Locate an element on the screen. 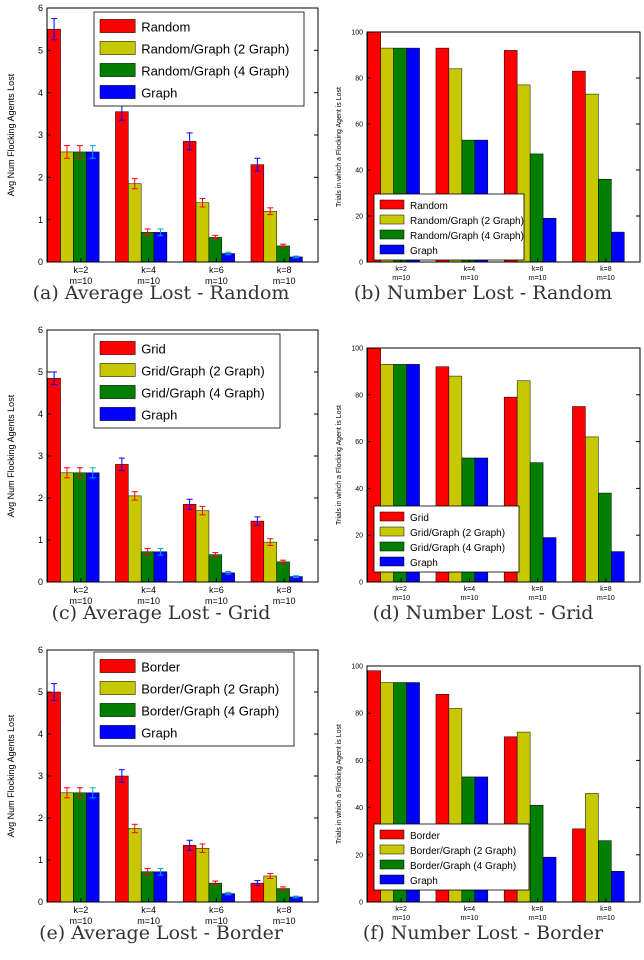 The height and width of the screenshot is (960, 644). legend-label: Border/Graph (4 Graph) is located at coordinates (463, 866).